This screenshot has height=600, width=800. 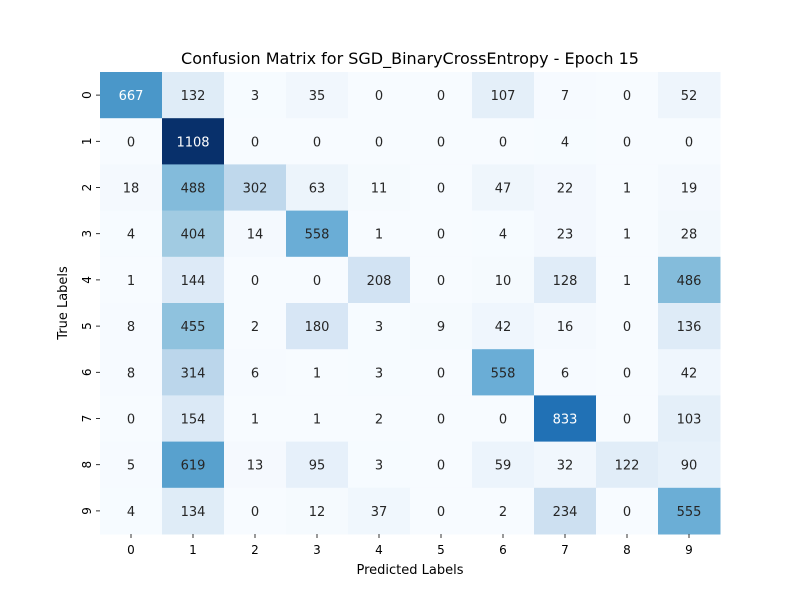 What do you see at coordinates (317, 420) in the screenshot?
I see `cell-value-7-3: 1` at bounding box center [317, 420].